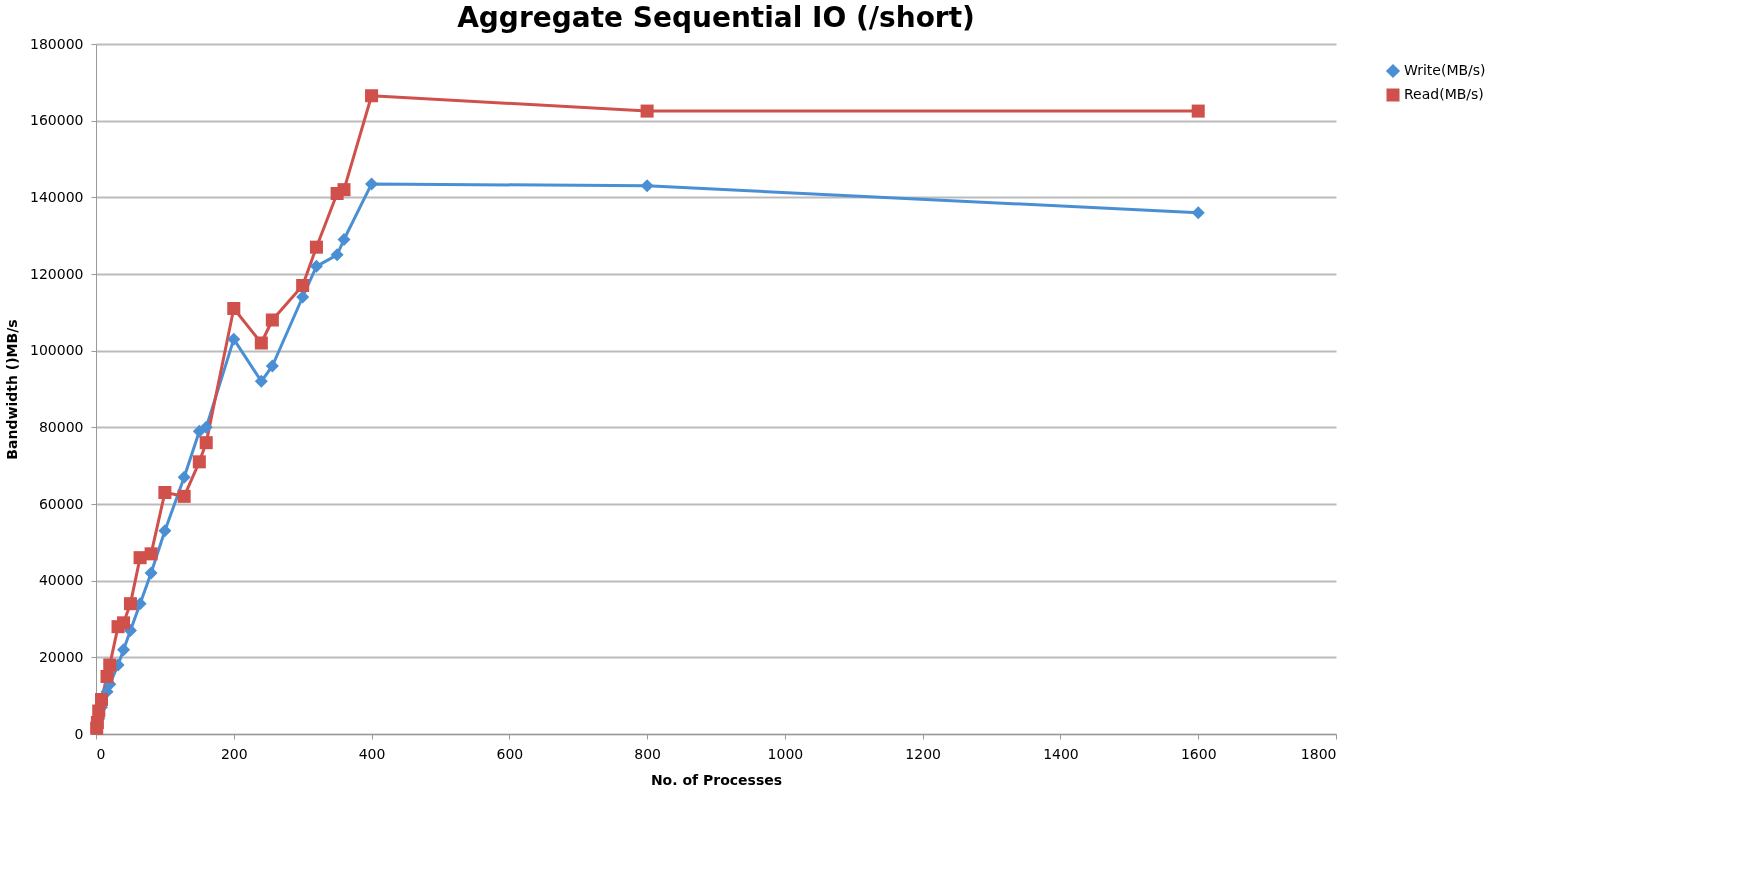 Image resolution: width=1746 pixels, height=890 pixels. I want to click on x-tick-label: 1200, so click(923, 753).